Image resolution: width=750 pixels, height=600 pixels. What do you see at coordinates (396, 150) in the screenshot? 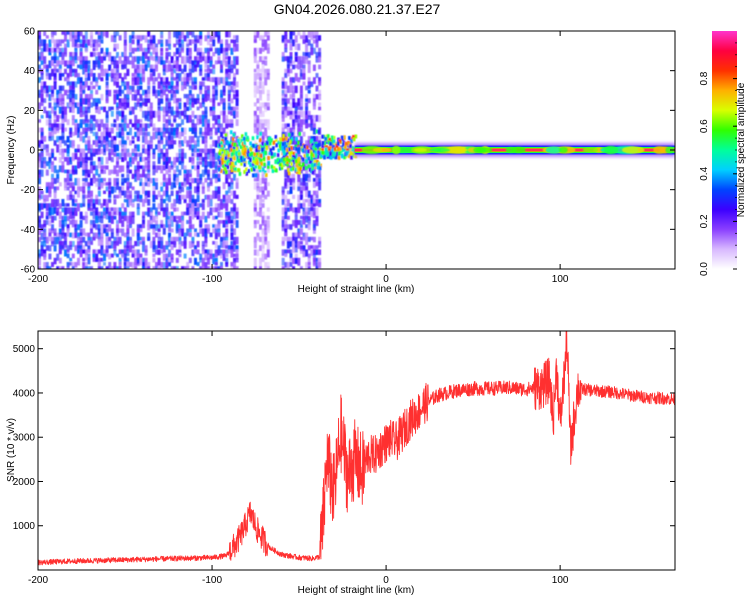
I see `carrier-blob` at bounding box center [396, 150].